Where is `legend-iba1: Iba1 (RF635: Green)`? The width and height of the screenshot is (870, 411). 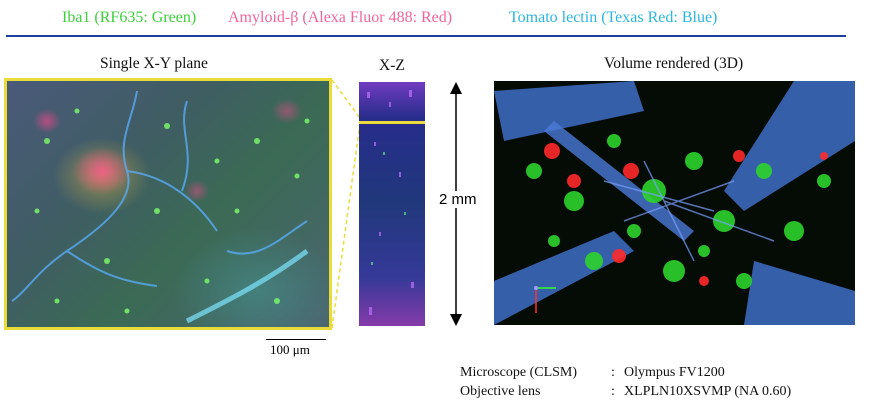
legend-iba1: Iba1 (RF635: Green) is located at coordinates (129, 17).